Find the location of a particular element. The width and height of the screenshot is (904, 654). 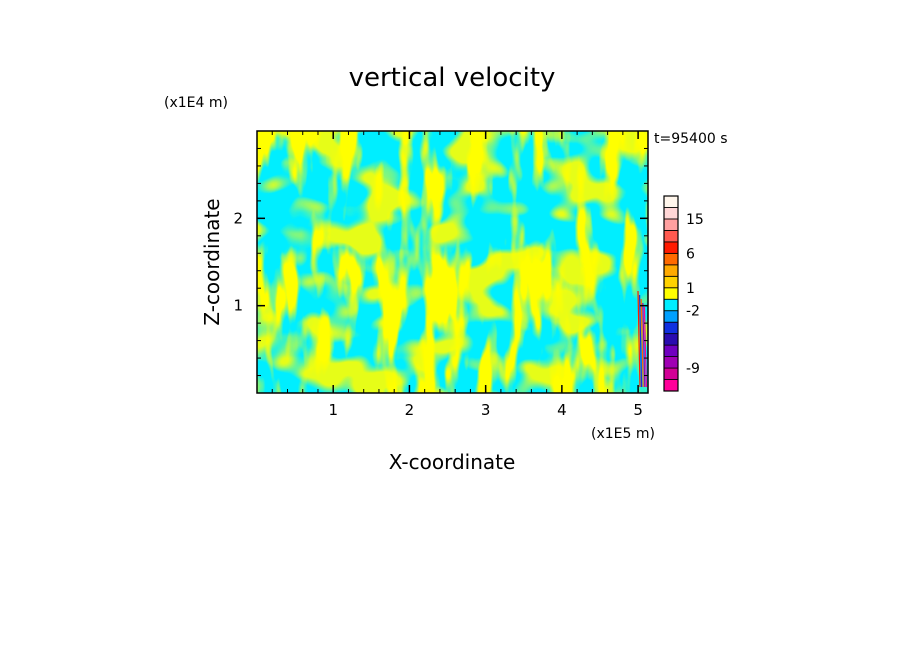

right-edge-contours is located at coordinates (642, 339).